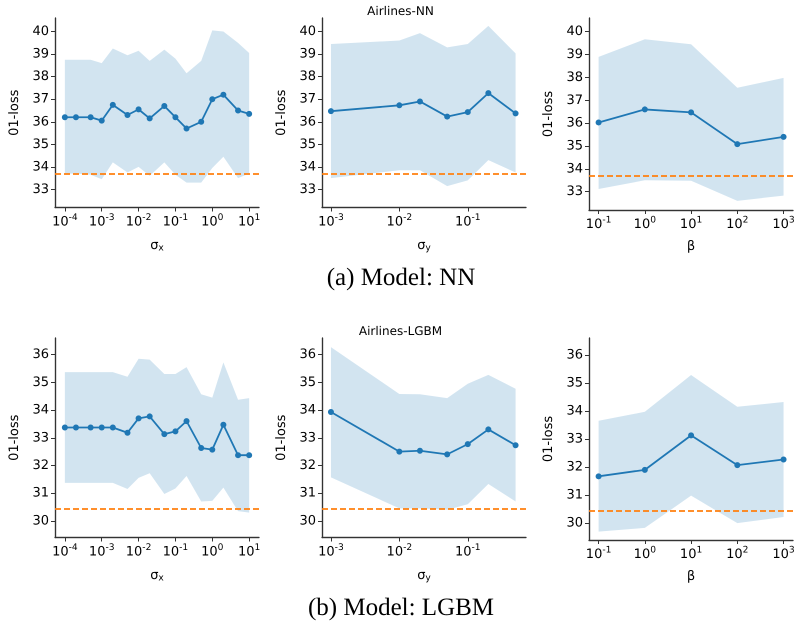  Describe the element at coordinates (401, 278) in the screenshot. I see `text: (a) Model: NN` at that location.